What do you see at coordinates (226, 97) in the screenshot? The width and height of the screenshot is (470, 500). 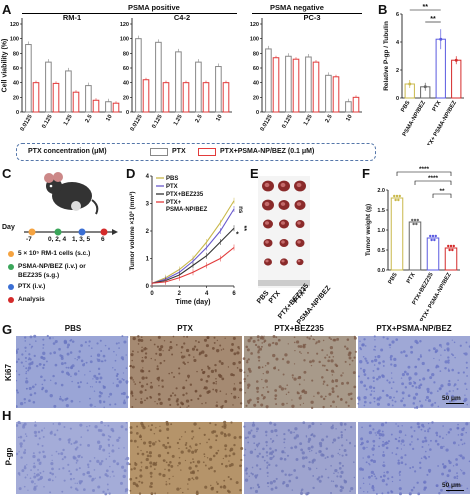 I see `bar-combo` at bounding box center [226, 97].